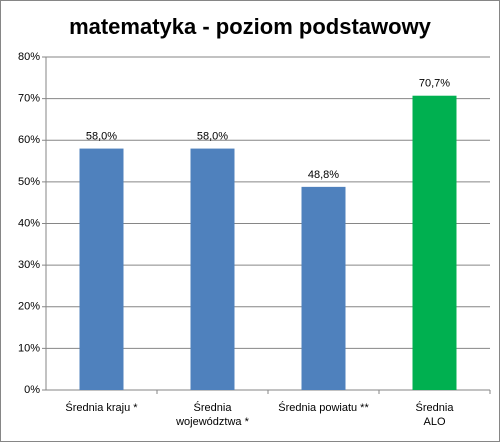 The height and width of the screenshot is (442, 500). What do you see at coordinates (250, 26) in the screenshot?
I see `chart-title: matematyka - poziom podstawowy` at bounding box center [250, 26].